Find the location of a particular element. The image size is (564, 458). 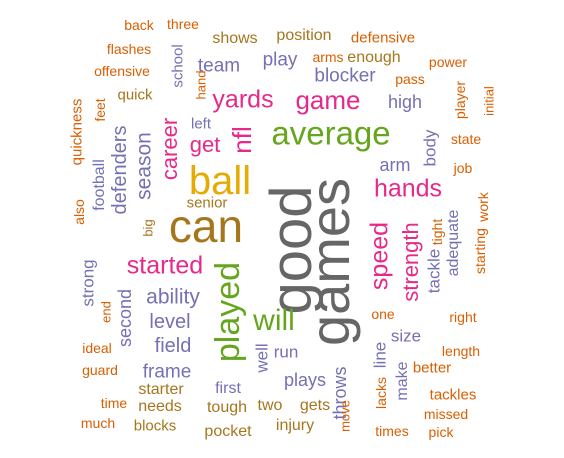

word-speed: speed is located at coordinates (379, 256).